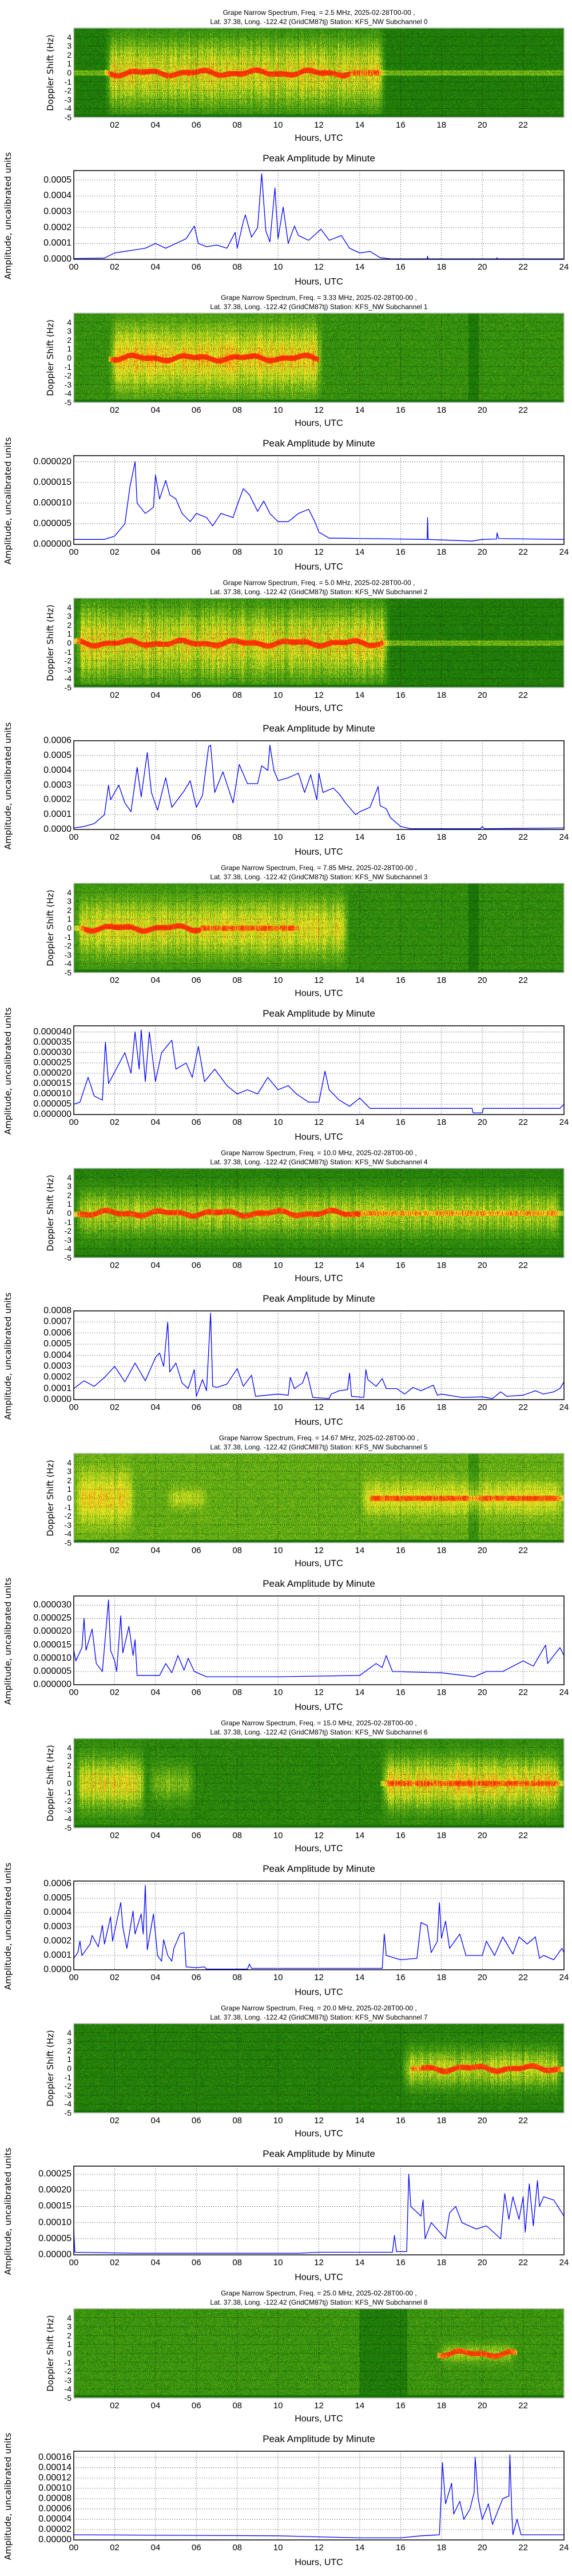 This screenshot has width=572, height=2576. What do you see at coordinates (52, 502) in the screenshot?
I see `amplitude-y-tick-label: 0.000010` at bounding box center [52, 502].